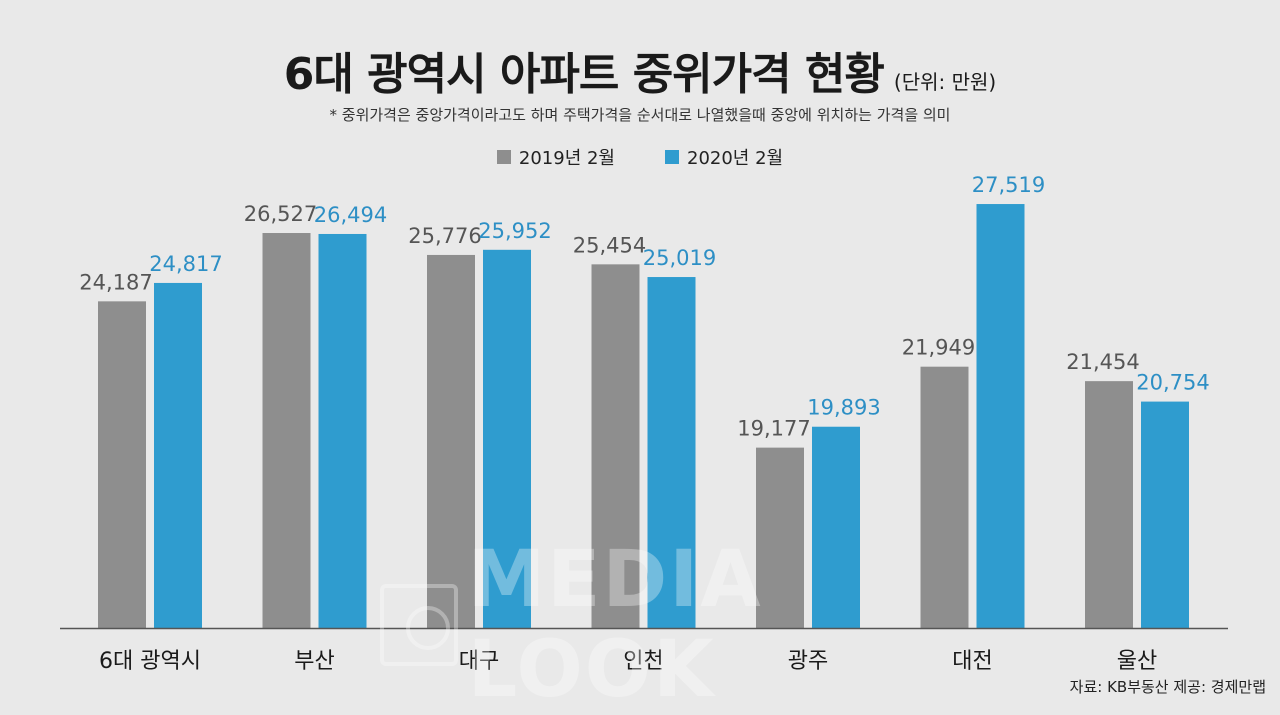  I want to click on data-label-2020-2: 25,952, so click(514, 231).